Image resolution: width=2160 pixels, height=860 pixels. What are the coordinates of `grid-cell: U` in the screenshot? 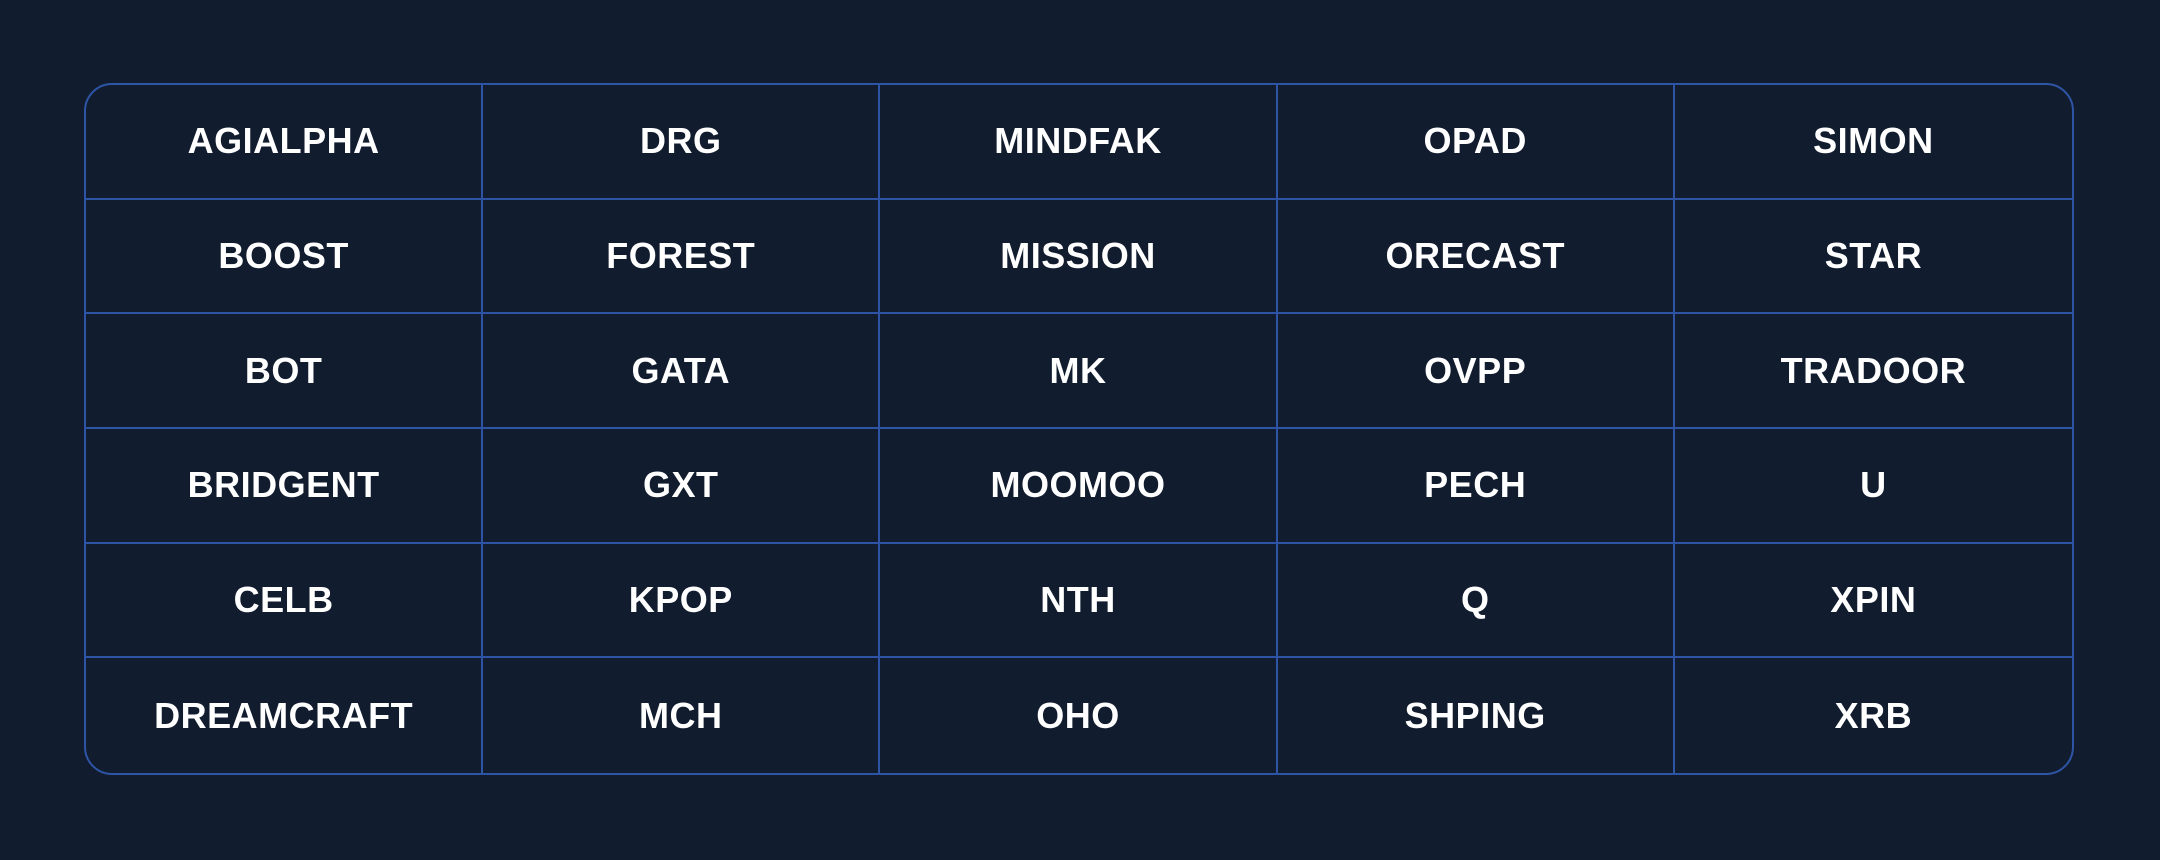 It's located at (1873, 486).